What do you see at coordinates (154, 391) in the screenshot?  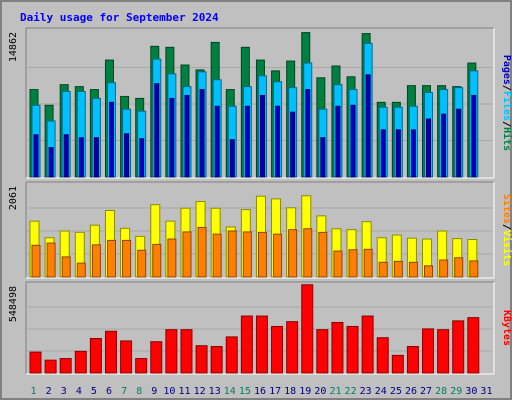 I see `x-tick-label-day-9: 9` at bounding box center [154, 391].